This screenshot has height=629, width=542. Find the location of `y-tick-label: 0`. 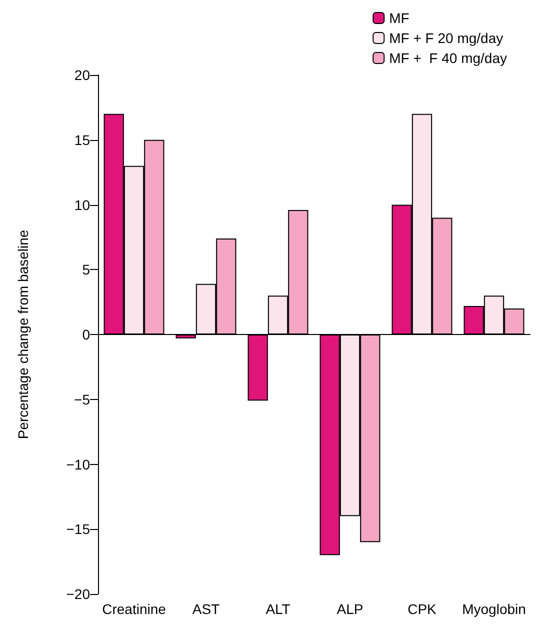

y-tick-label: 0 is located at coordinates (86, 334).